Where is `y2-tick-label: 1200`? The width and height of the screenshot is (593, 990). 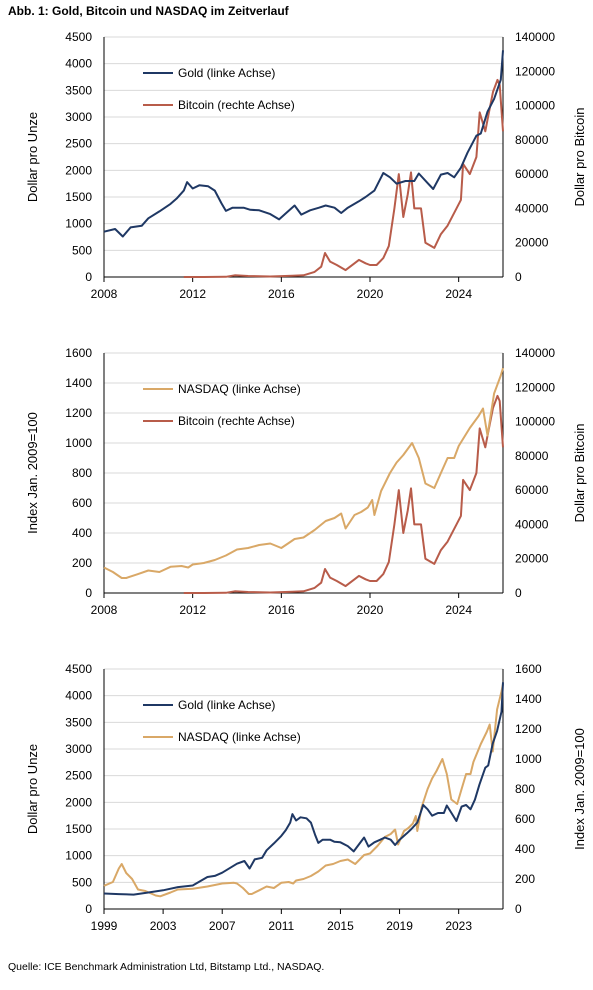 y2-tick-label: 1200 is located at coordinates (528, 729).